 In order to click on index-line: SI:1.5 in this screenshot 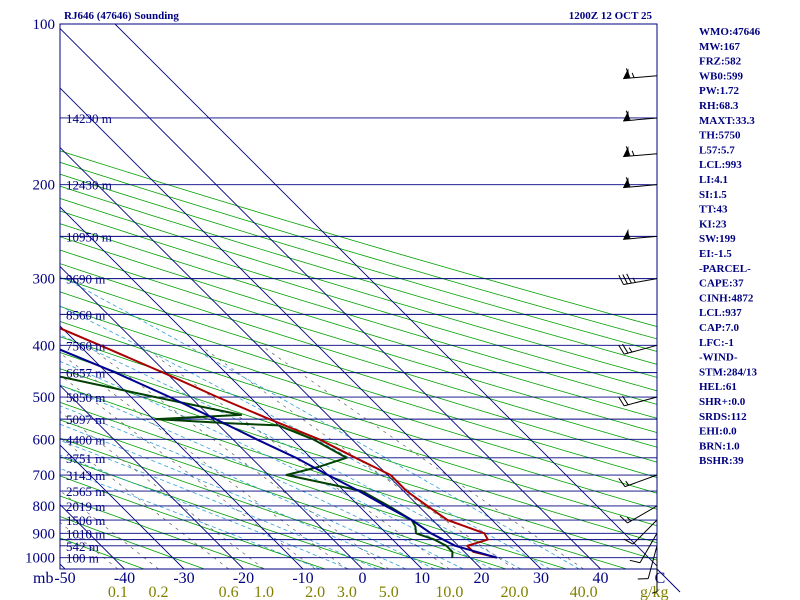, I will do `click(713, 195)`.